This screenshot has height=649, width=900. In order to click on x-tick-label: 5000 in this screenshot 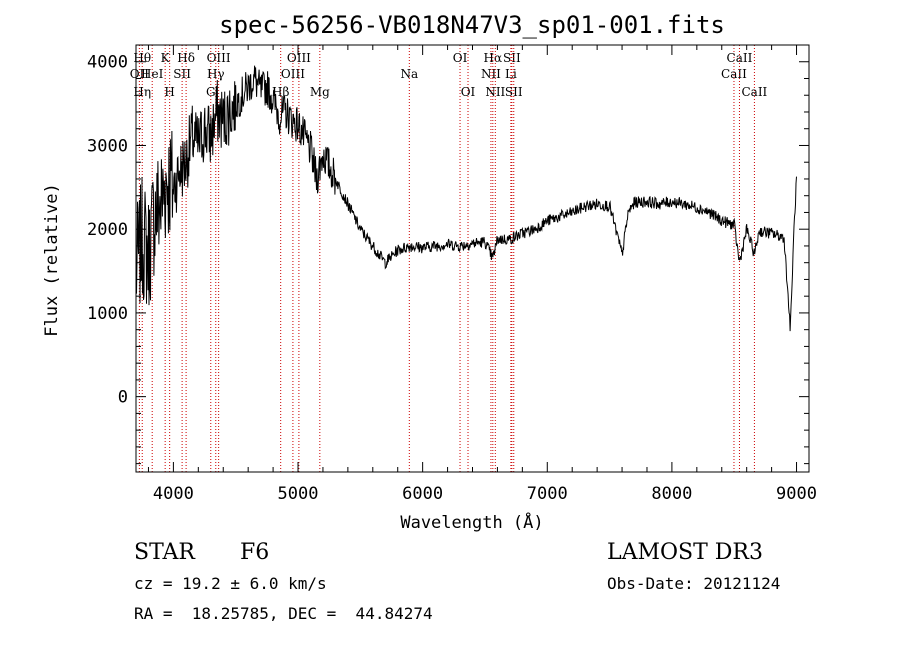, I will do `click(298, 494)`.